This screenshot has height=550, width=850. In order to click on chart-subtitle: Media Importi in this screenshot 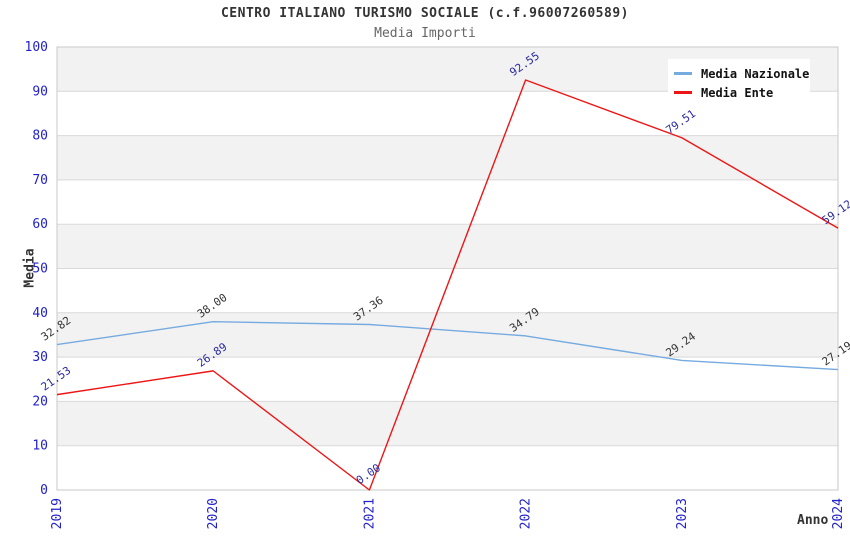, I will do `click(425, 33)`.